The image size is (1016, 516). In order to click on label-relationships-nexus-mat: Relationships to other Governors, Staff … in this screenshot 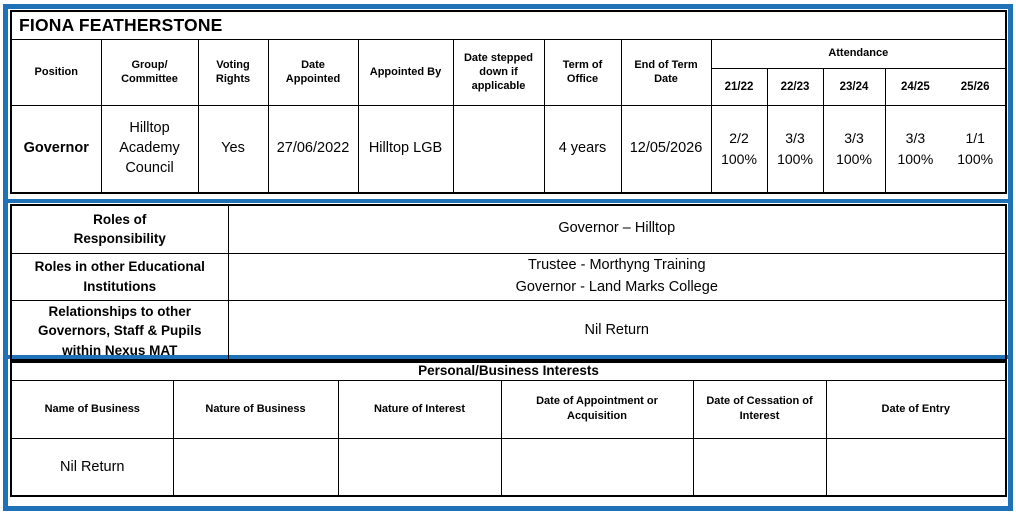, I will do `click(119, 331)`.